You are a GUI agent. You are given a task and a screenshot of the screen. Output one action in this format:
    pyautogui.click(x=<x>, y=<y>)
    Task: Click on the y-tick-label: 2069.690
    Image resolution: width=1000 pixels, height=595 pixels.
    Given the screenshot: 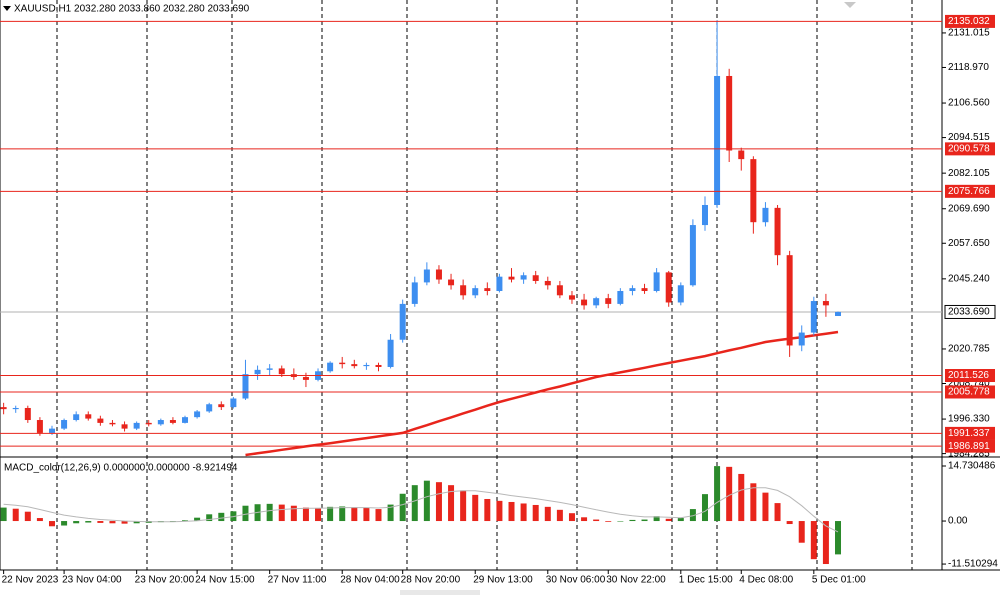 What is the action you would take?
    pyautogui.click(x=969, y=208)
    